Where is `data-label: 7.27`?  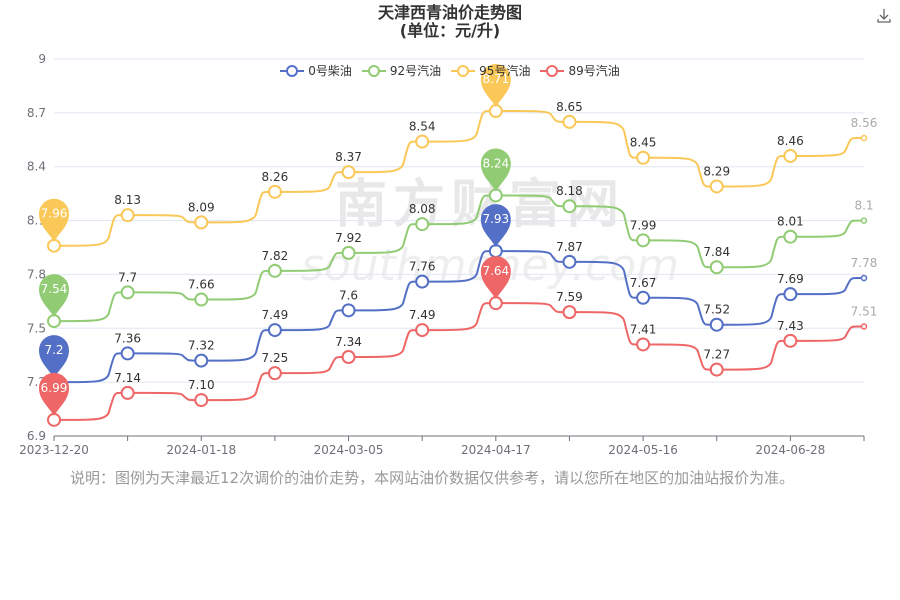
data-label: 7.27 is located at coordinates (716, 355).